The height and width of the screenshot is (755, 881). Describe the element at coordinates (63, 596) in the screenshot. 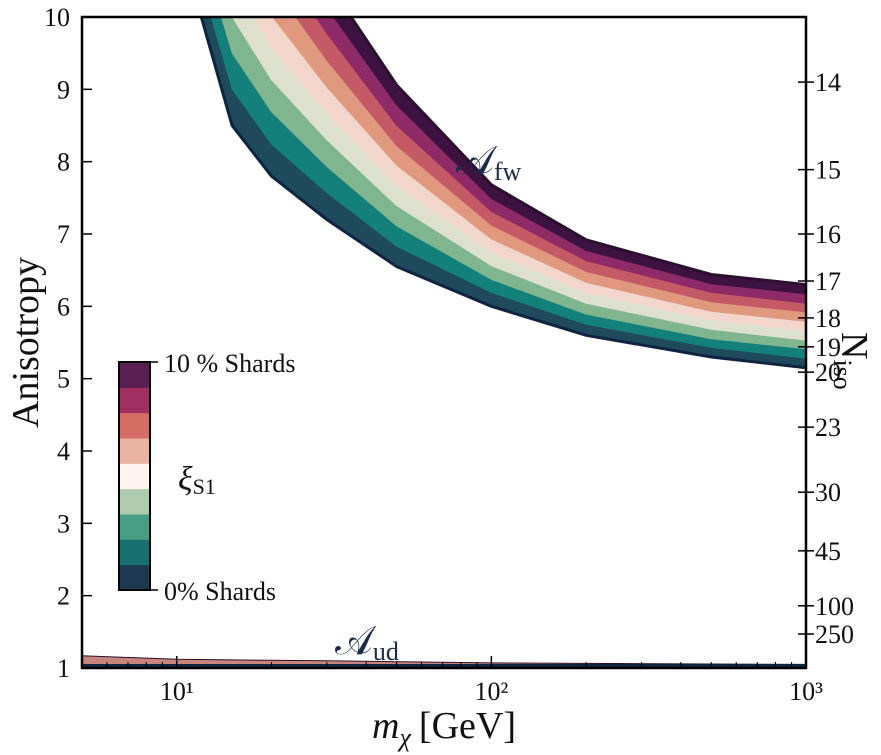

I see `y-tick-label: 2` at that location.